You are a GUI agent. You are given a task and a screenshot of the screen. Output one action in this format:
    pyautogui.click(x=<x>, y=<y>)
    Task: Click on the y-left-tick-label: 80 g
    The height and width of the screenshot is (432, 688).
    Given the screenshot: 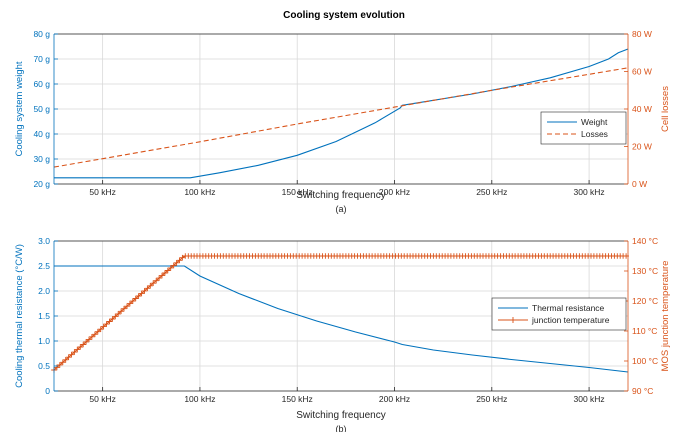 What is the action you would take?
    pyautogui.click(x=41, y=34)
    